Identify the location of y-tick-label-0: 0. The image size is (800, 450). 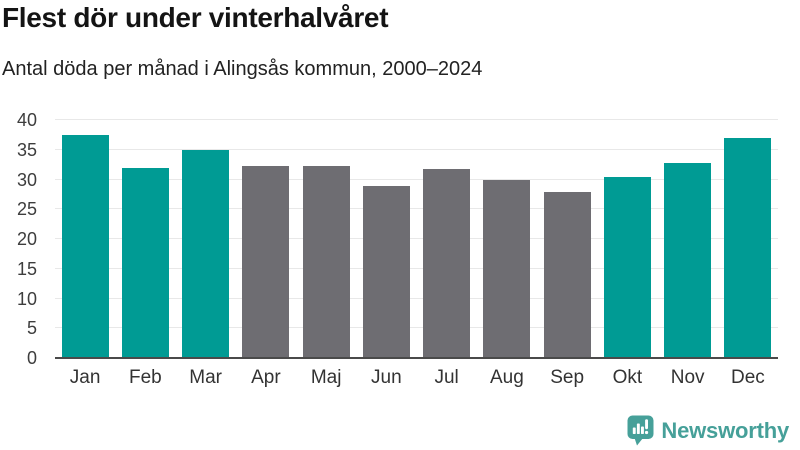
(31, 358).